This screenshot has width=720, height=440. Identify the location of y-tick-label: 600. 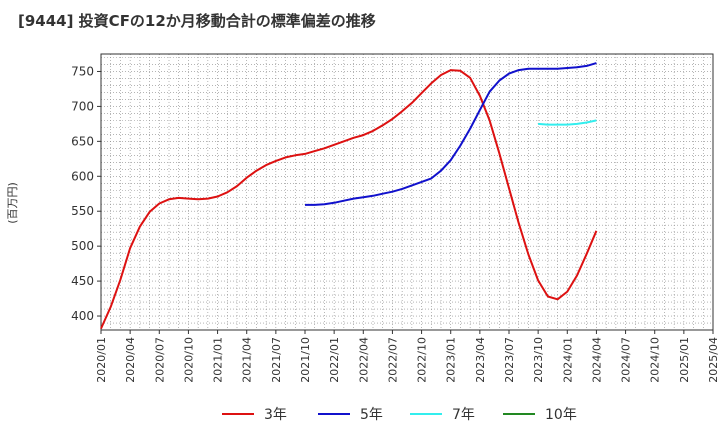
(82, 176).